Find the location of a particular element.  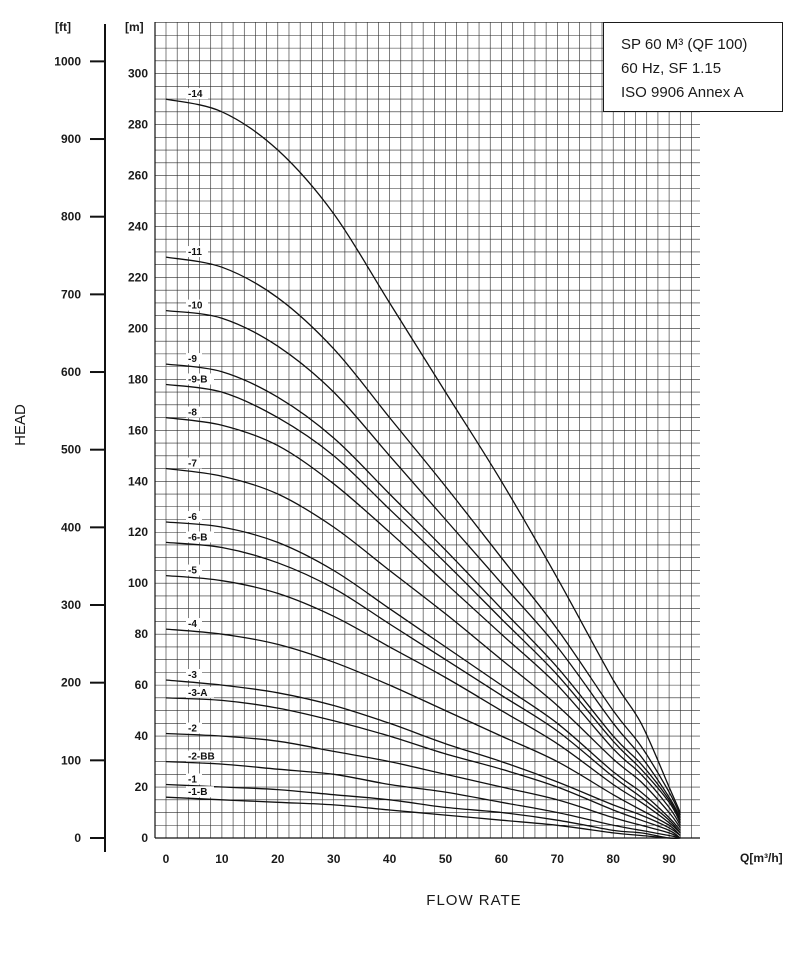

curve-label: -1 is located at coordinates (192, 779).